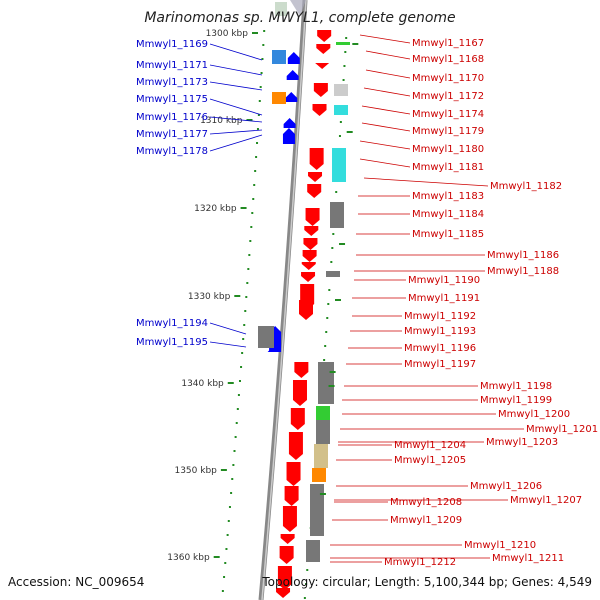 The width and height of the screenshot is (600, 600). I want to click on reverse-gene-label: Mmwyl1_1178, so click(172, 151).